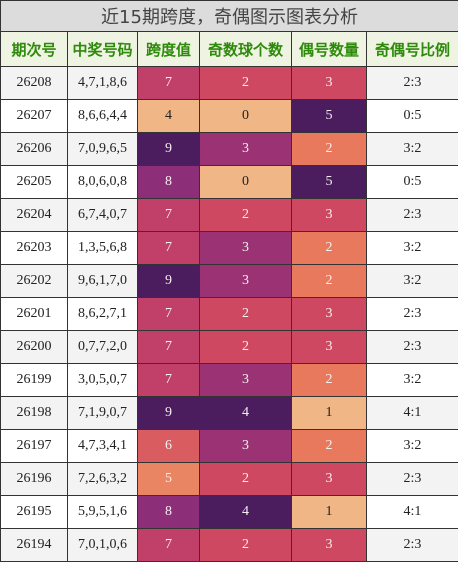 This screenshot has height=562, width=458. What do you see at coordinates (102, 49) in the screenshot?
I see `column-header: 中奖号码` at bounding box center [102, 49].